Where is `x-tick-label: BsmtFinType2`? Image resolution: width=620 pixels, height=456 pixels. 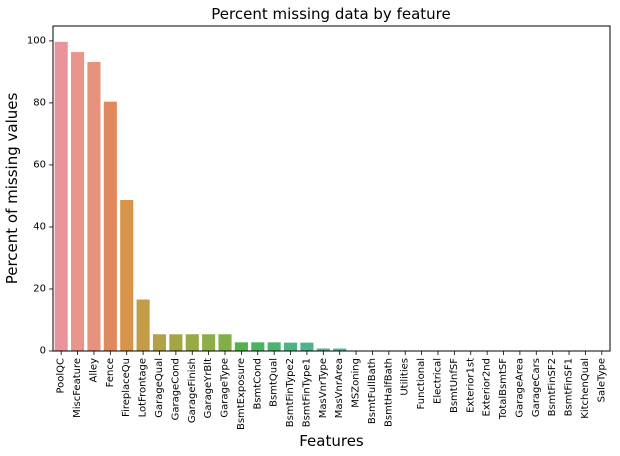 x-tick-label: BsmtFinType2 is located at coordinates (290, 392).